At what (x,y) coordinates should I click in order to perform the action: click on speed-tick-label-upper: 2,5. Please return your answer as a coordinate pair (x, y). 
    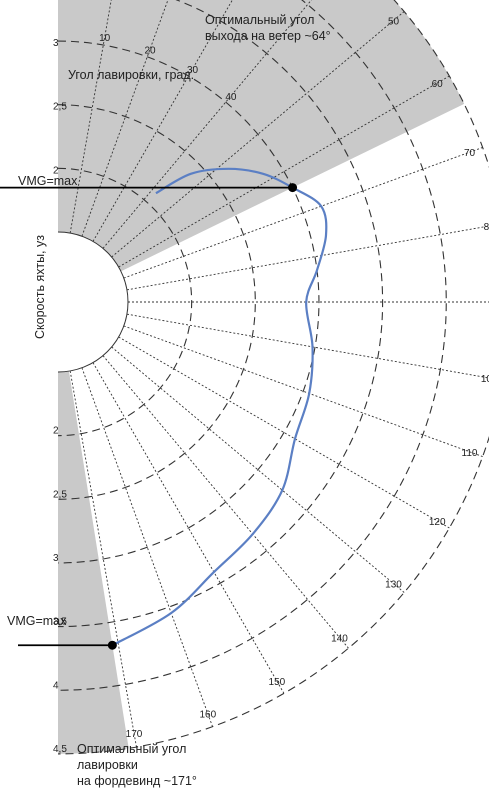
    Looking at the image, I should click on (60, 107).